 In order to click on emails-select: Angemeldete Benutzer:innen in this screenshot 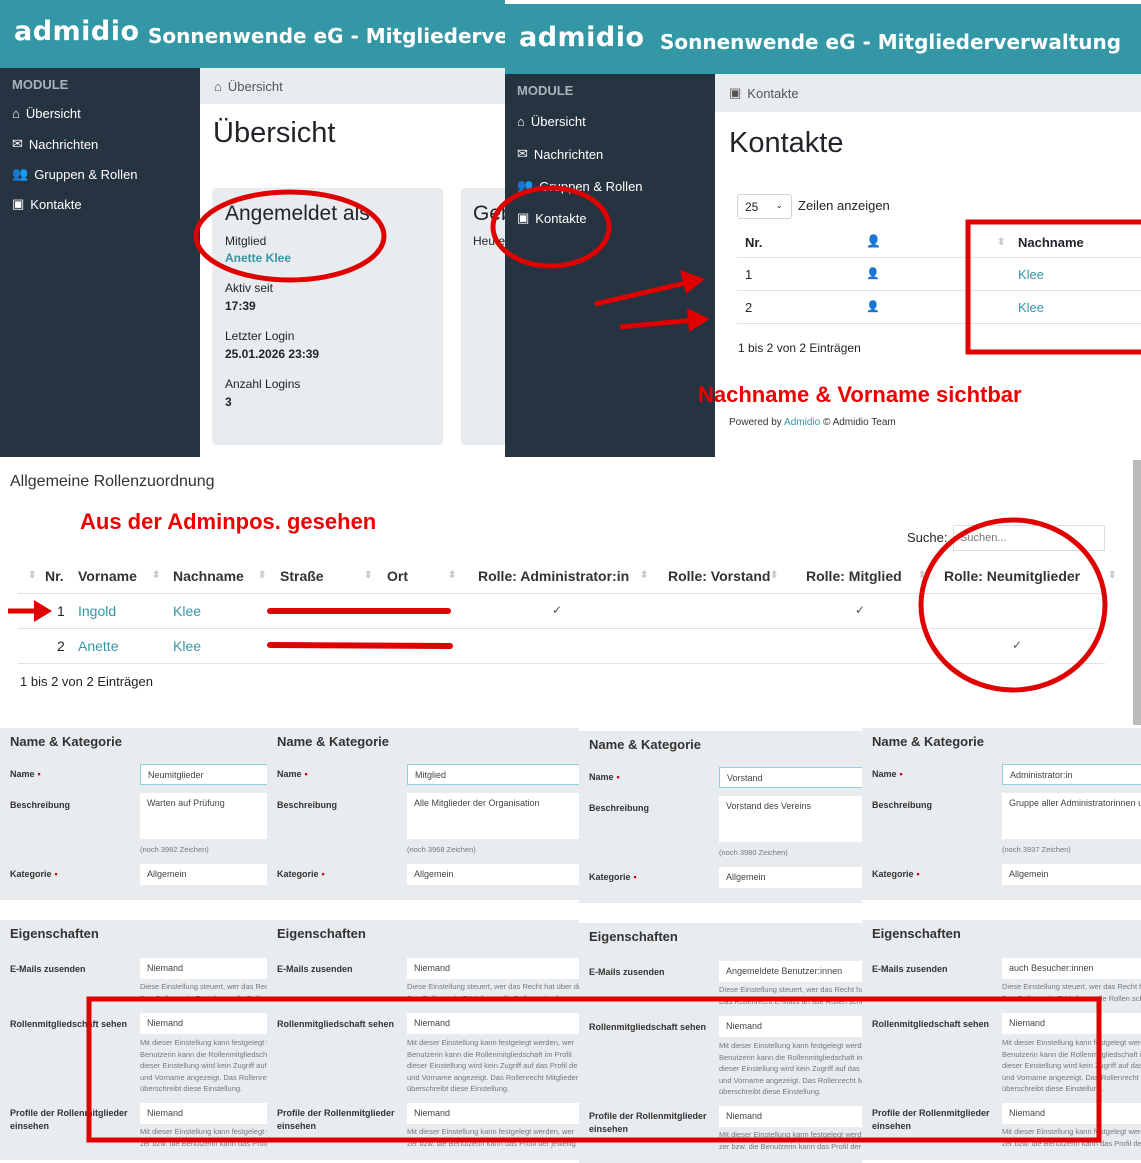, I will do `click(790, 971)`.